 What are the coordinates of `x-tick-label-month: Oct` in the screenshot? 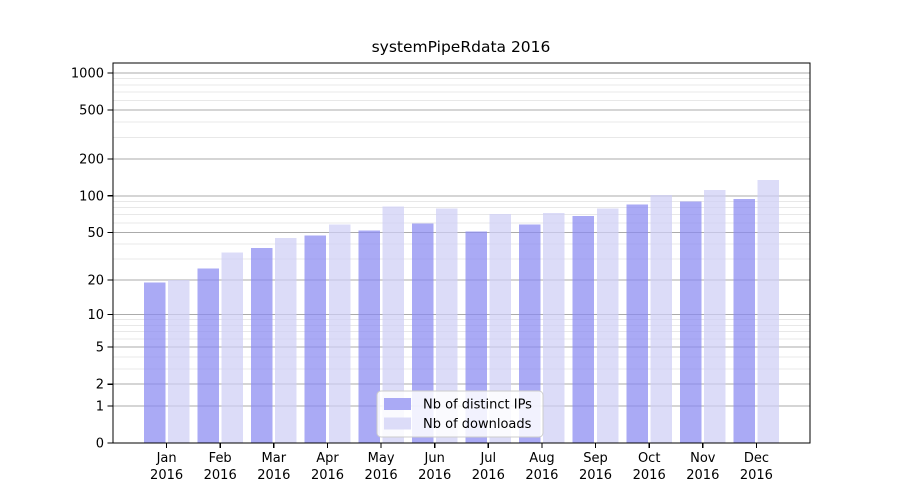 It's located at (649, 458).